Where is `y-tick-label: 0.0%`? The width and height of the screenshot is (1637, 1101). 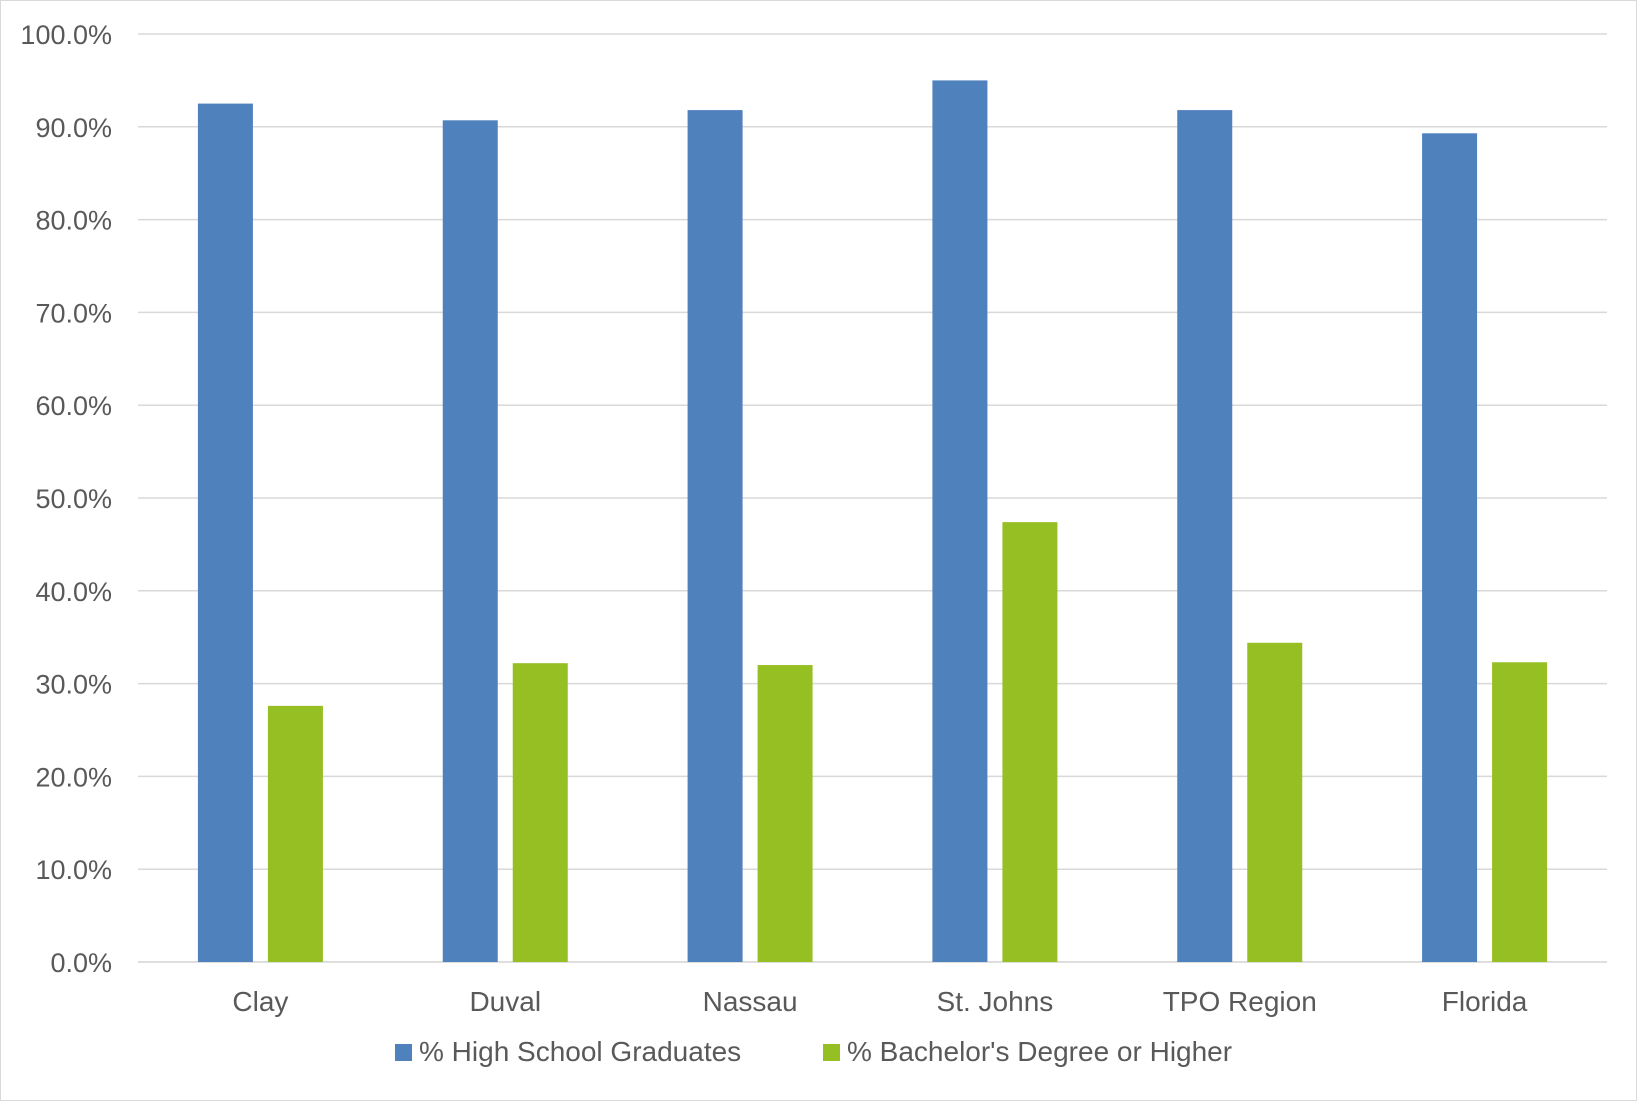 y-tick-label: 0.0% is located at coordinates (81, 963).